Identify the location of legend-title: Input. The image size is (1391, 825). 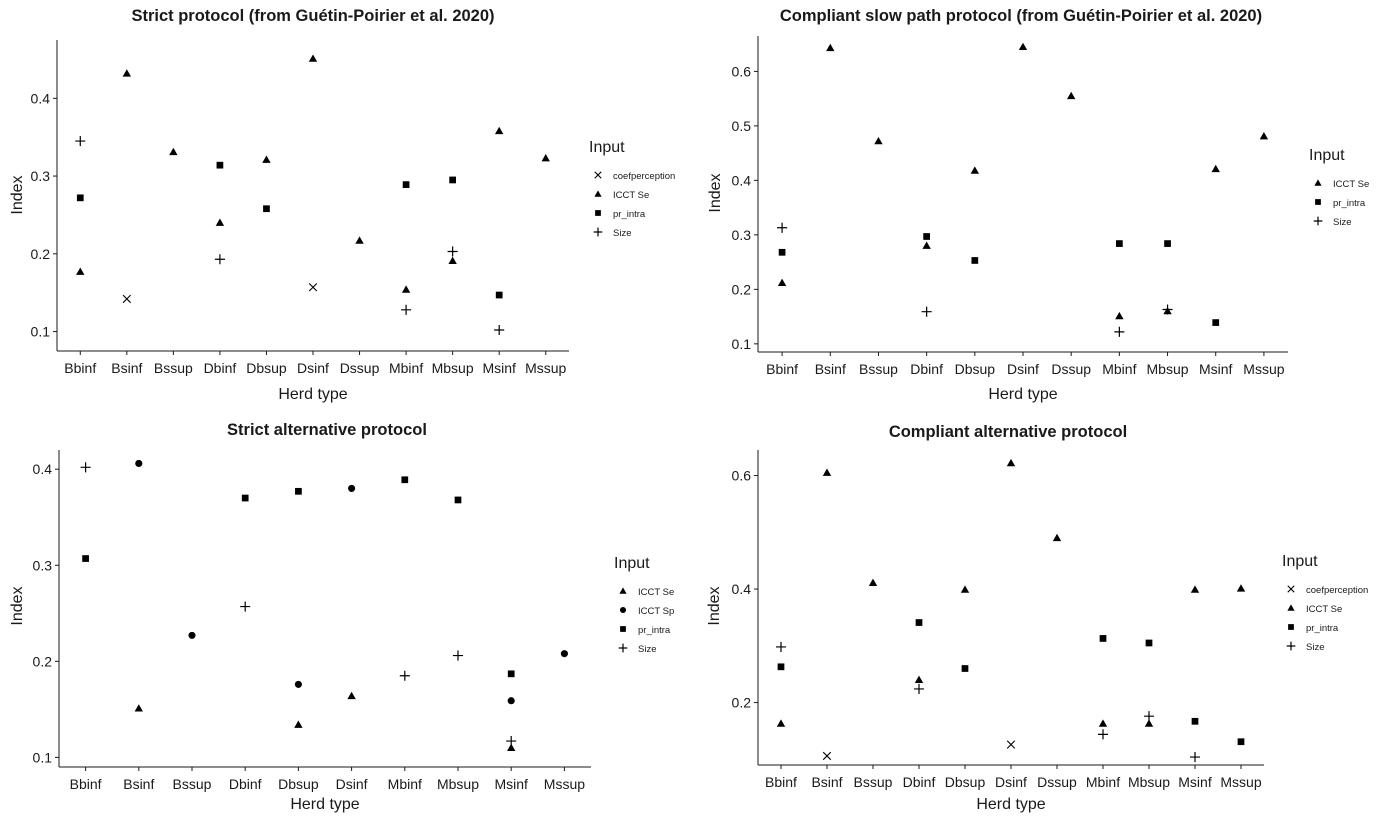
(1327, 155).